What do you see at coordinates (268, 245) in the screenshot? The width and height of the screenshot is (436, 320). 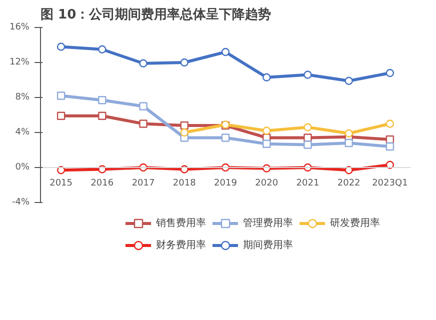 I see `legend-label: 期间费用率` at bounding box center [268, 245].